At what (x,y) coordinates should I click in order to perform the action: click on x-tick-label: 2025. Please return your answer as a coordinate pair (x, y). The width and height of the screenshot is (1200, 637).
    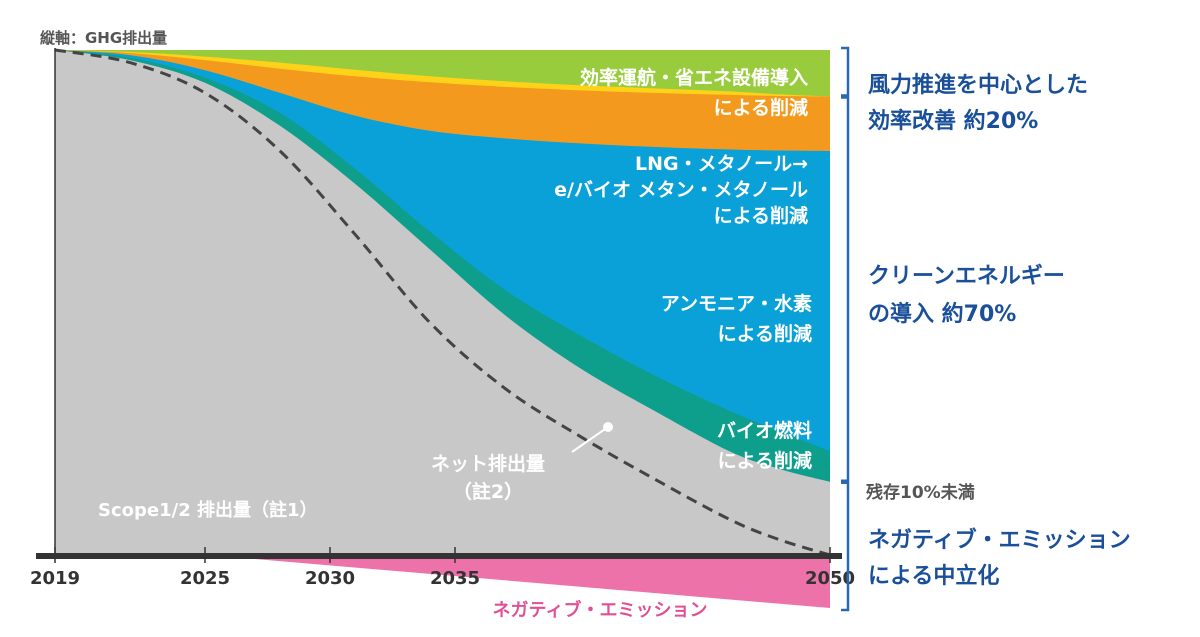
    Looking at the image, I should click on (205, 578).